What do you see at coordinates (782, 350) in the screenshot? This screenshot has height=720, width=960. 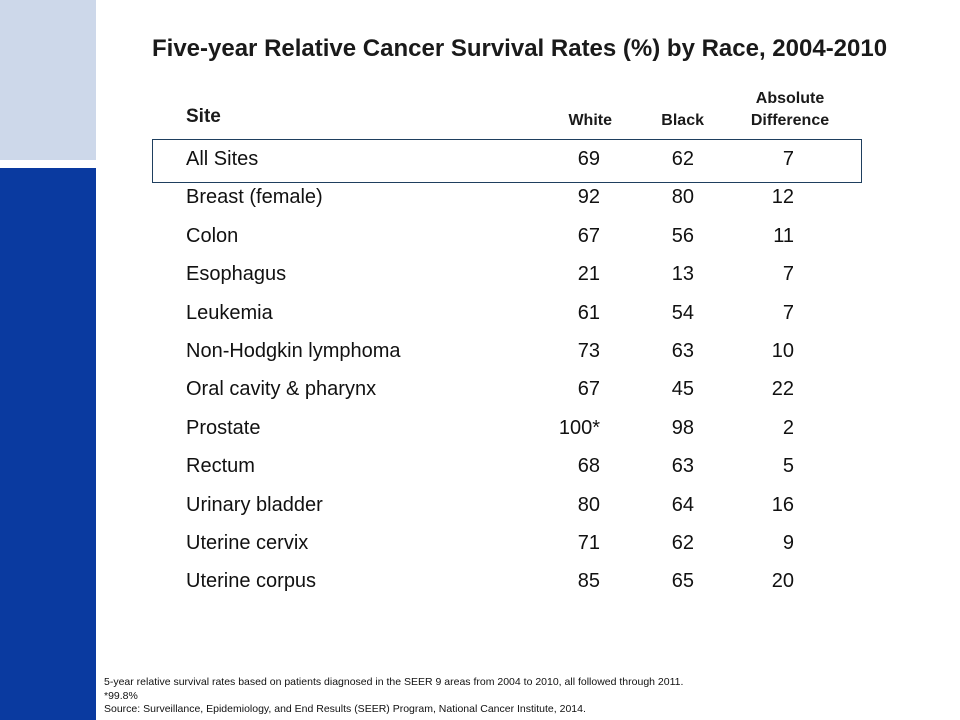 I see `cell-difference: 10` at bounding box center [782, 350].